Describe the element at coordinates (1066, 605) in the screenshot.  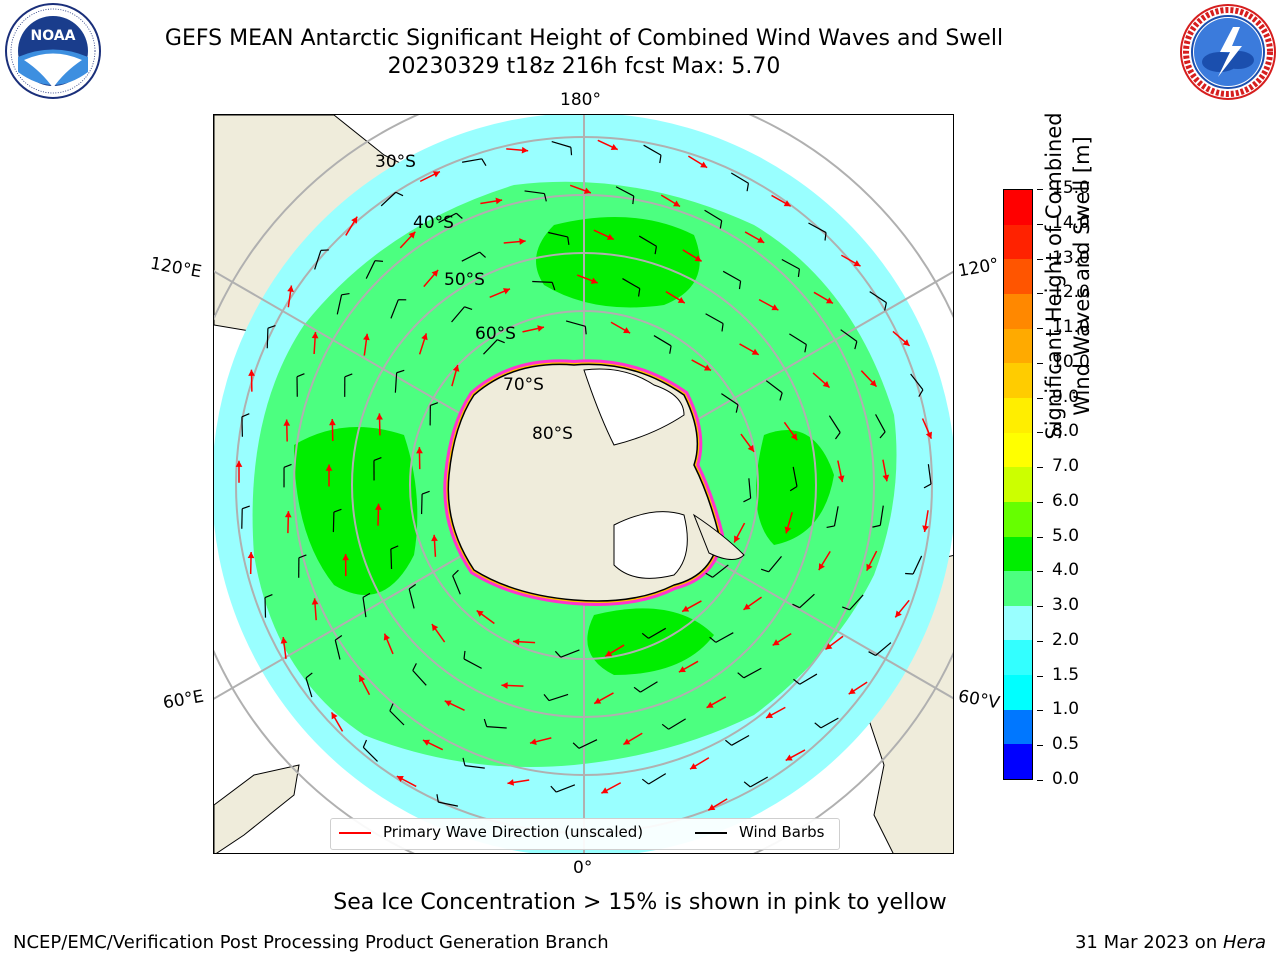
I see `colorbar-tick-label: 3.0` at that location.